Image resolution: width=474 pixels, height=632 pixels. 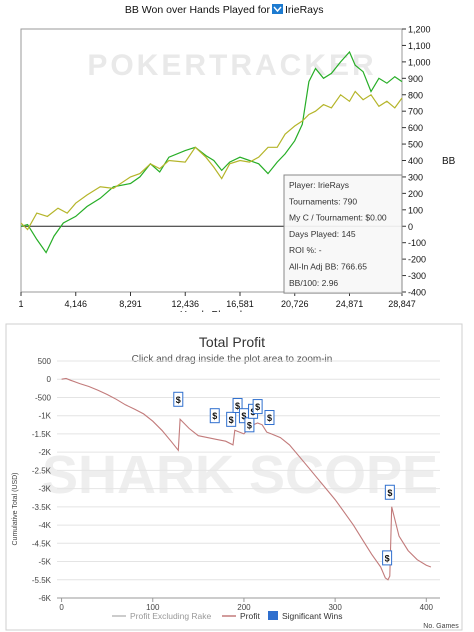 What do you see at coordinates (427, 607) in the screenshot?
I see `x-tick-label: 400` at bounding box center [427, 607].